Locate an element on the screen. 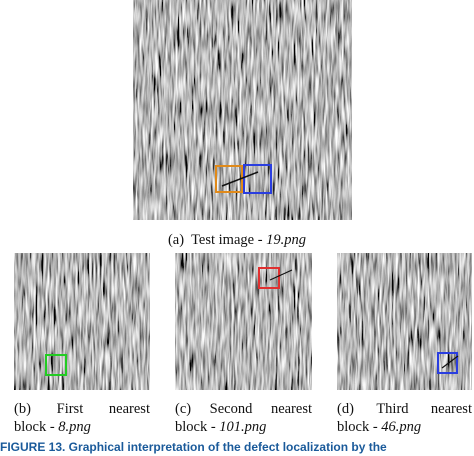 The width and height of the screenshot is (474, 456). caption-file: 8.png is located at coordinates (74, 427).